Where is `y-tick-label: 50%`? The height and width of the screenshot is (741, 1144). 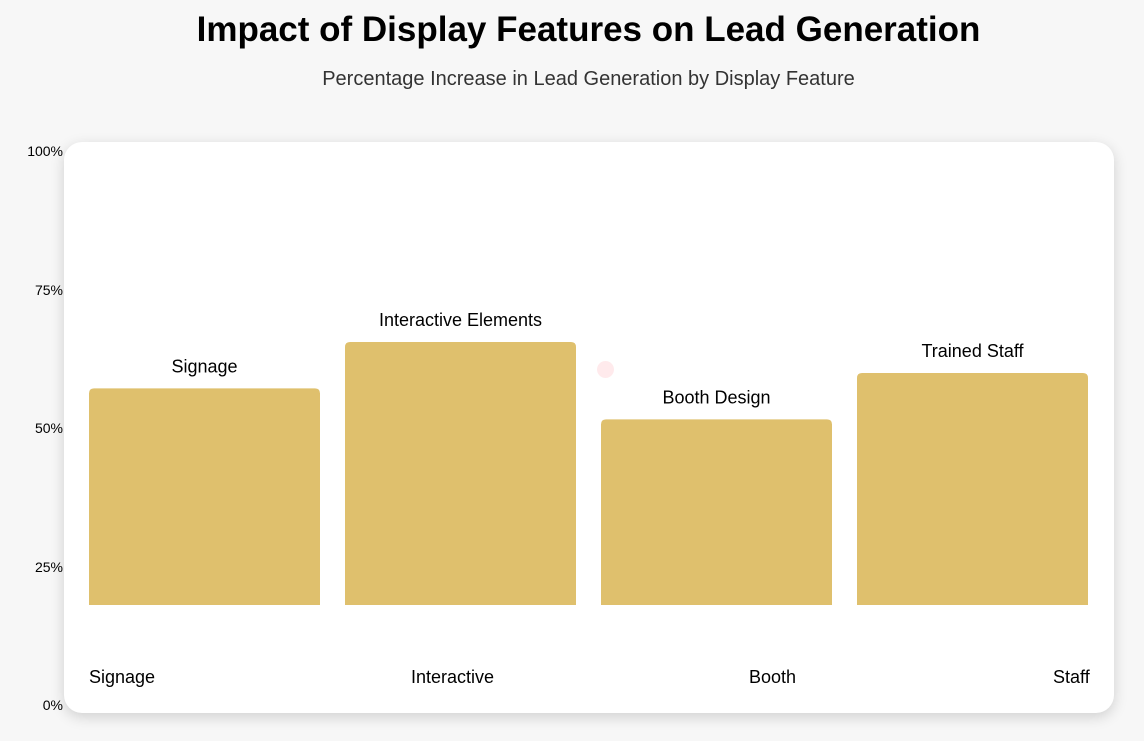 y-tick-label: 50% is located at coordinates (48, 428).